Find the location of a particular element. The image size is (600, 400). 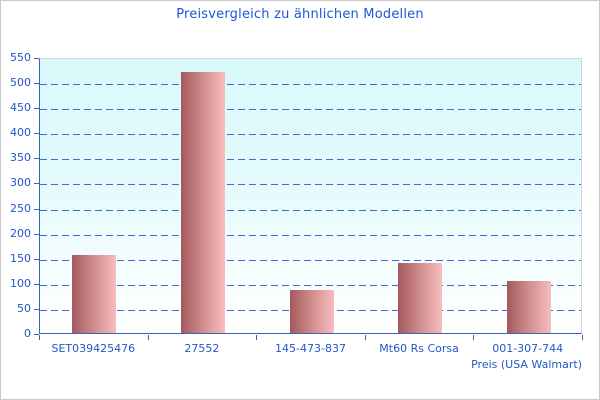

y-tick-label-150: 150 is located at coordinates (20, 258).